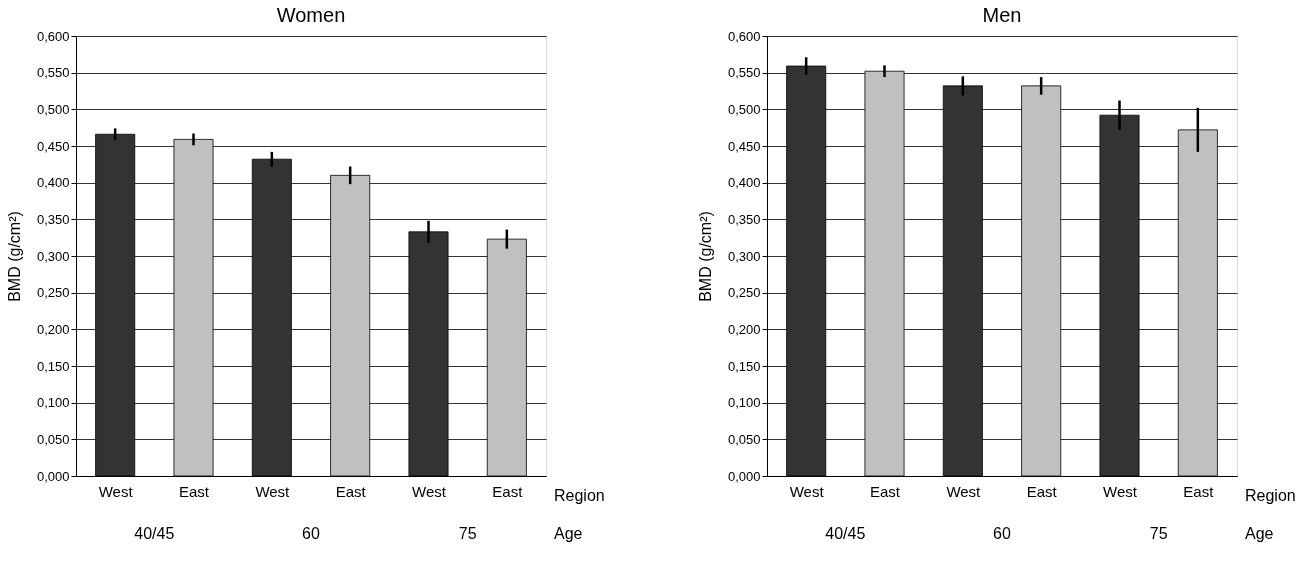  Describe the element at coordinates (1002, 15) in the screenshot. I see `chart-title: Men` at that location.